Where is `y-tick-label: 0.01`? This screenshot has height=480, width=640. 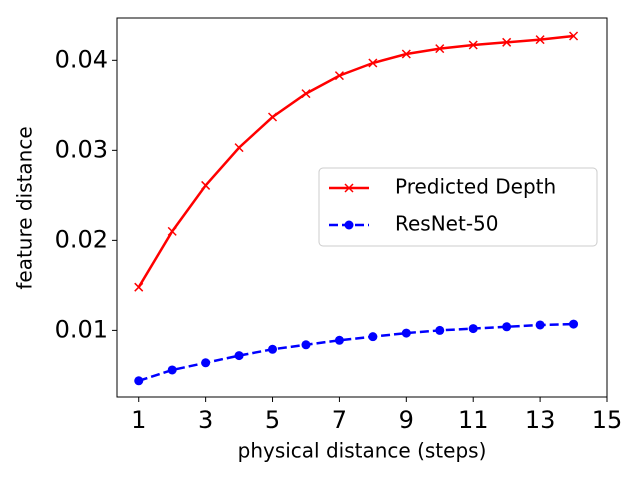
y-tick-label: 0.01 is located at coordinates (81, 329).